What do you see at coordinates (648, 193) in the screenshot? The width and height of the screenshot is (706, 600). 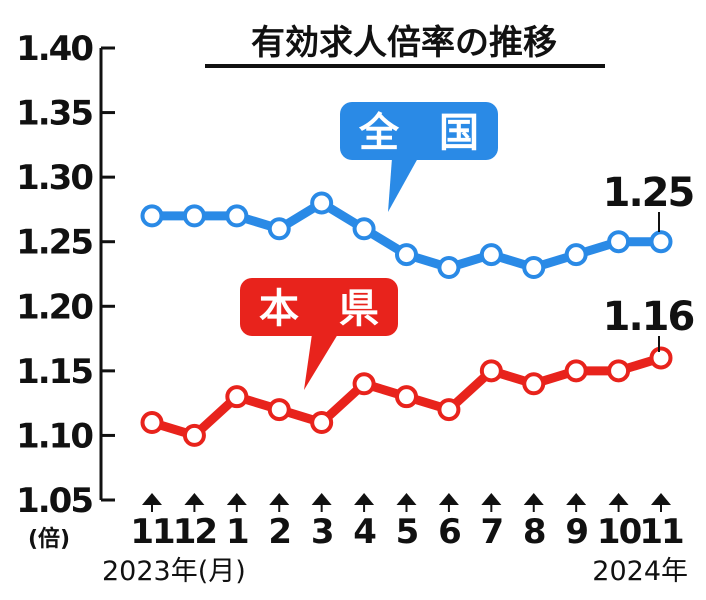 I see `series-end-label-national: 1.25` at bounding box center [648, 193].